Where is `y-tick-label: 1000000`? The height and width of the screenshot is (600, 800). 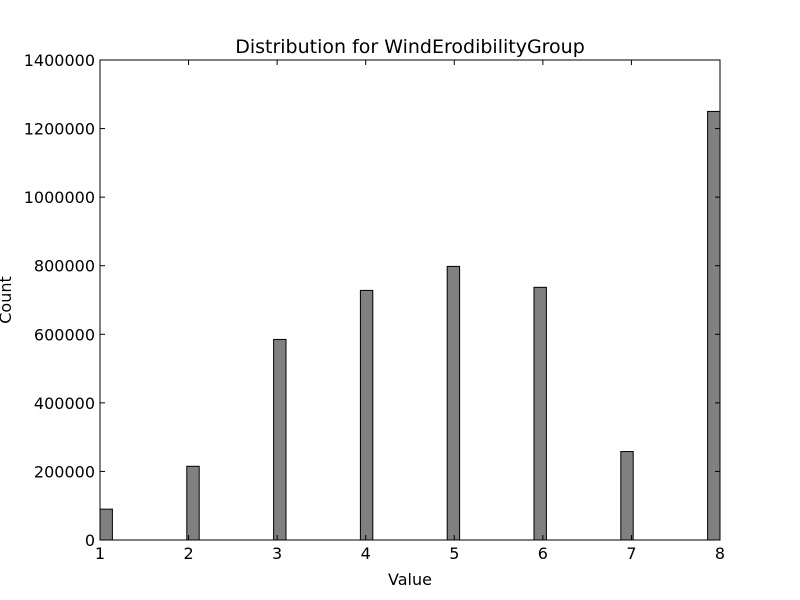 y-tick-label: 1000000 is located at coordinates (59, 197).